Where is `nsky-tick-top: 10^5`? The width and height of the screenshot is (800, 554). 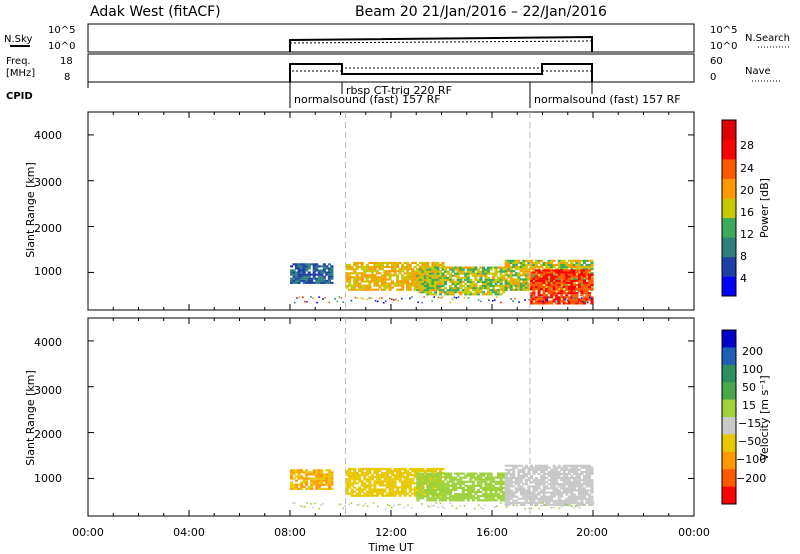 nsky-tick-top: 10^5 is located at coordinates (61, 30).